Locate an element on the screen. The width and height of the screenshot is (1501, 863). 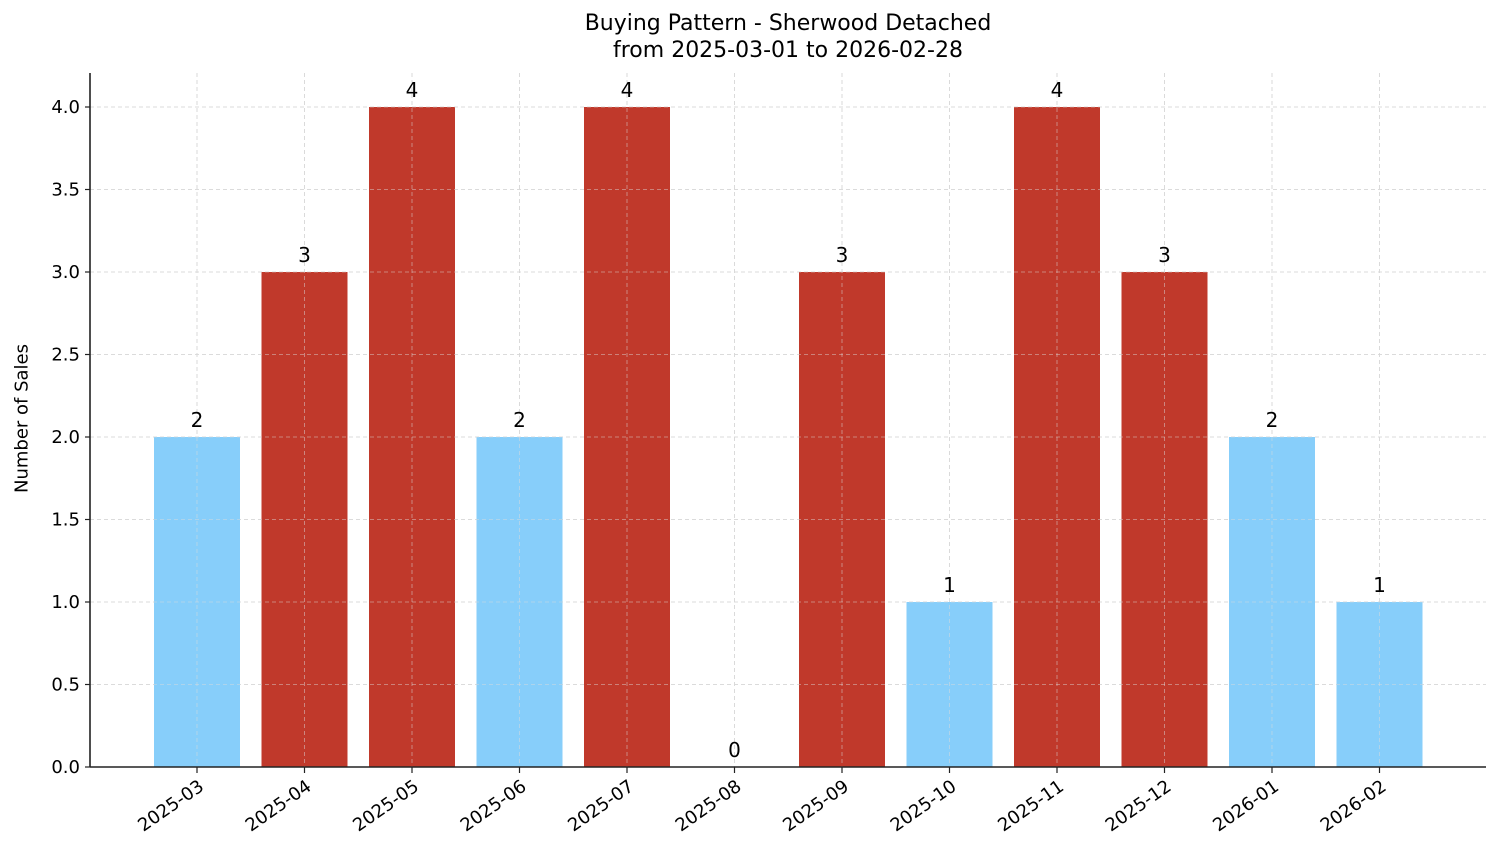
y-tick-label: 0.0 is located at coordinates (65, 767).